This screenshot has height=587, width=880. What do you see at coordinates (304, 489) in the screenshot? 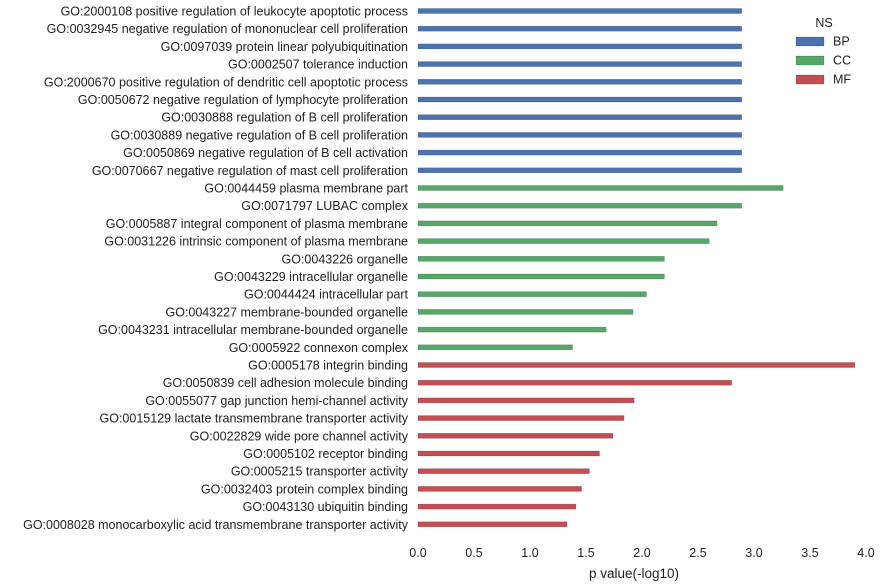
I see `category-label: GO:0032403 protein complex binding` at bounding box center [304, 489].